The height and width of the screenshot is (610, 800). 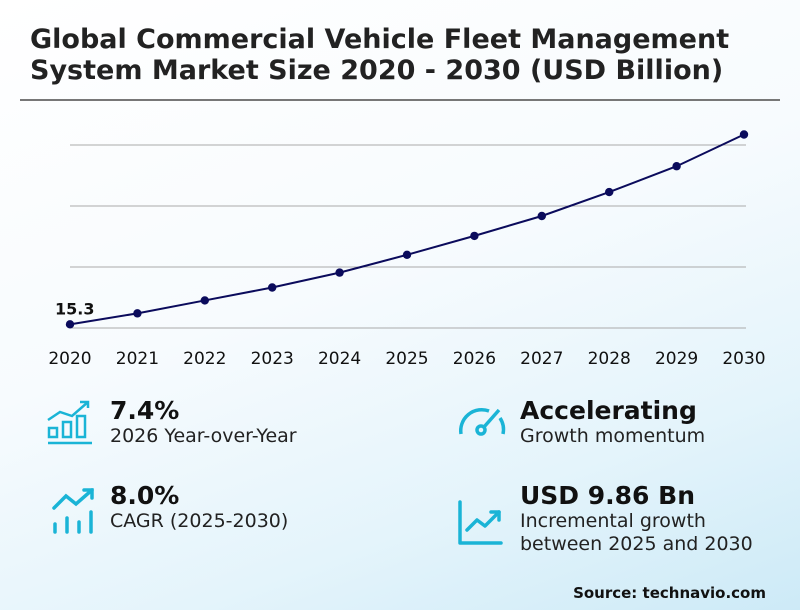 What do you see at coordinates (74, 308) in the screenshot?
I see `data-label: 15.3` at bounding box center [74, 308].